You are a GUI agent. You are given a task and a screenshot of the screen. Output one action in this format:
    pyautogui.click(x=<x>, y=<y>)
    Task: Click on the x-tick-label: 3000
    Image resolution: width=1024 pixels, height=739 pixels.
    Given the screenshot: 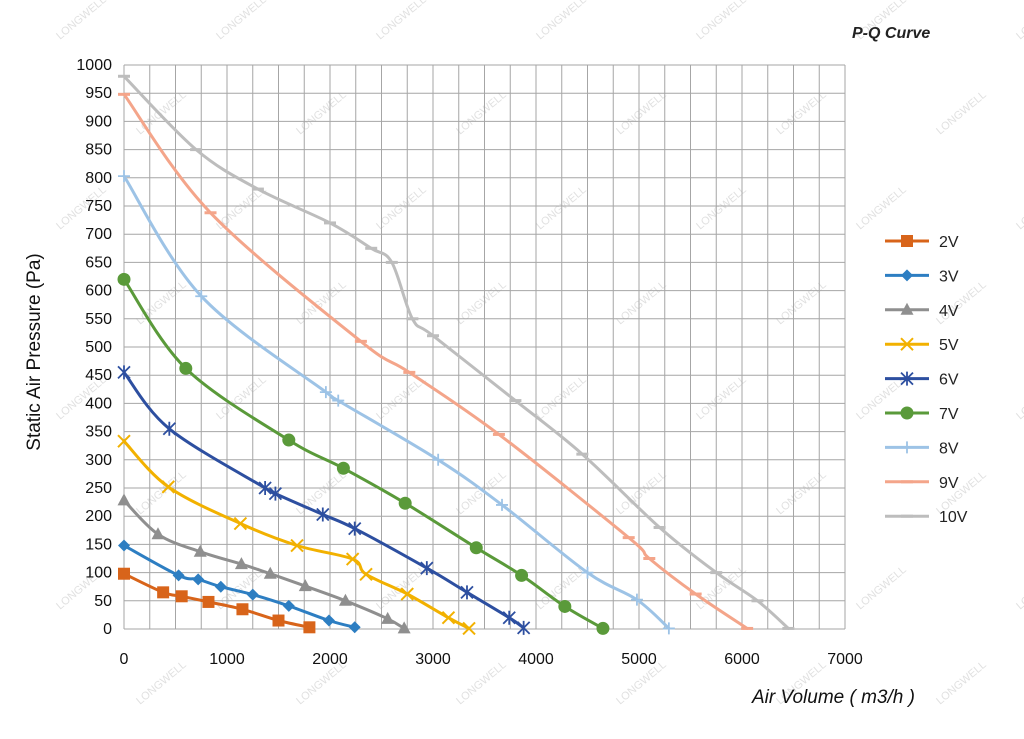 What is the action you would take?
    pyautogui.click(x=433, y=659)
    